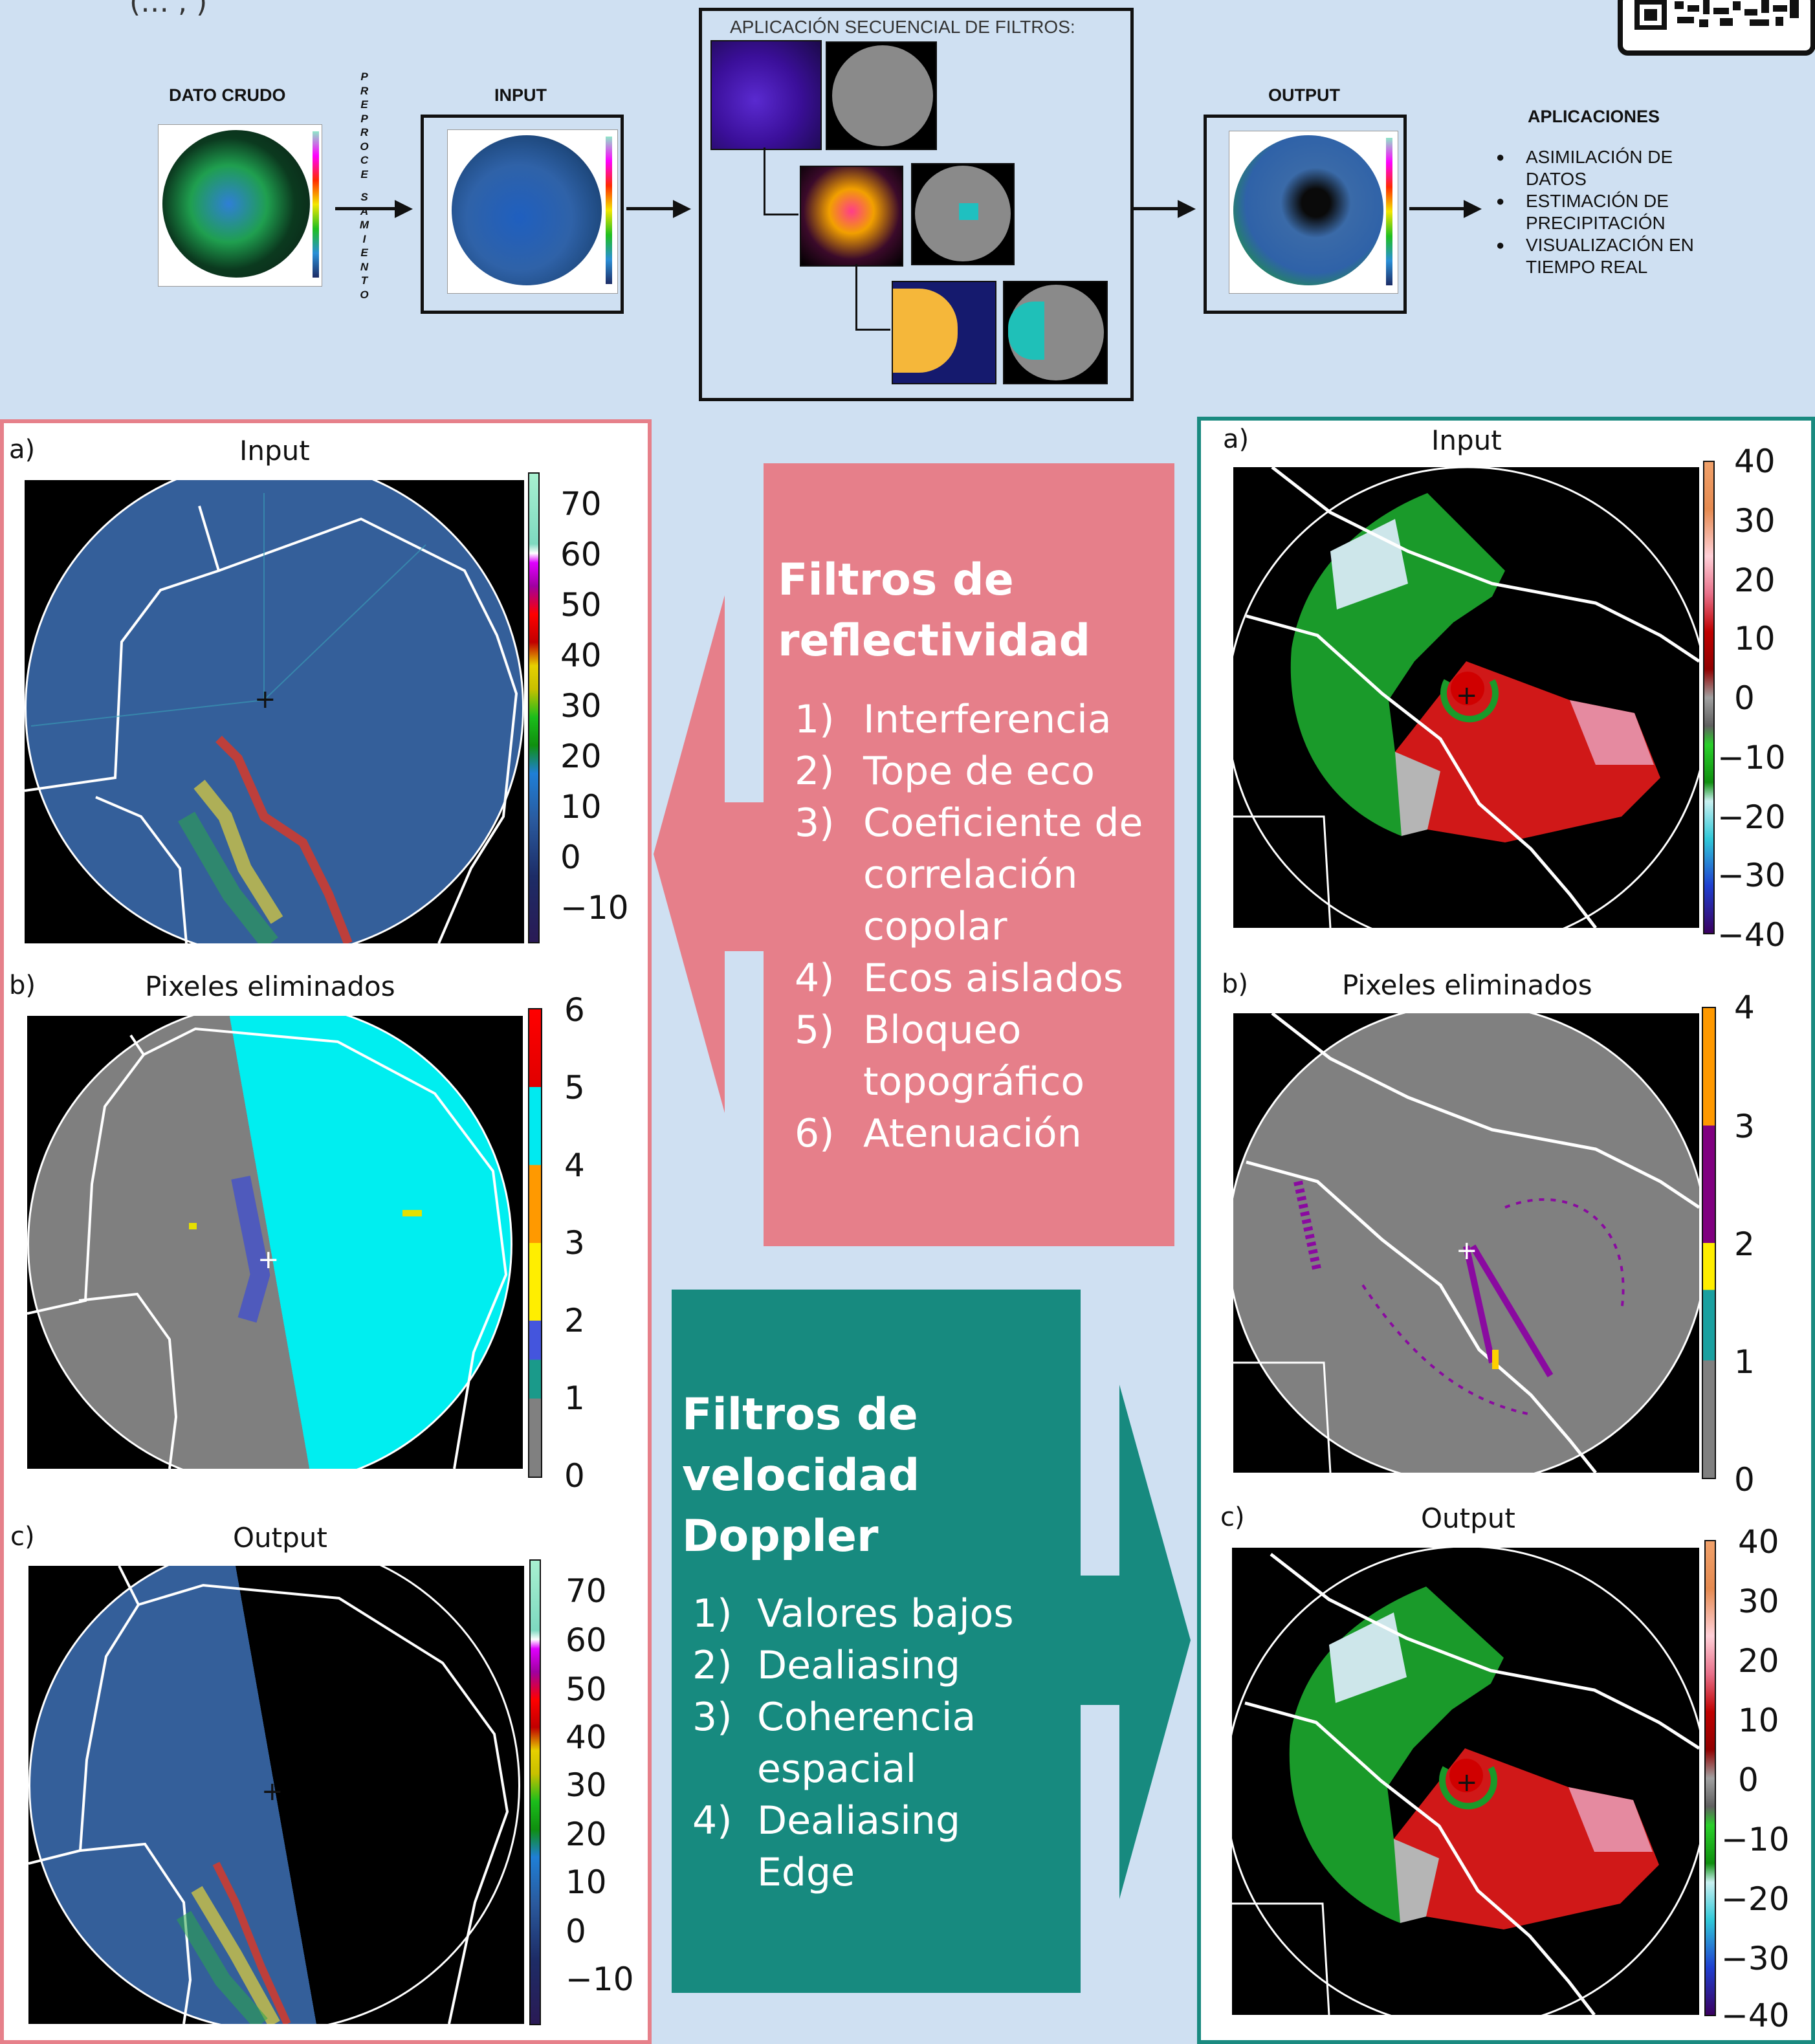 The image size is (1815, 2044). Describe the element at coordinates (953, 719) in the screenshot. I see `list-item: 1) Interferencia` at that location.